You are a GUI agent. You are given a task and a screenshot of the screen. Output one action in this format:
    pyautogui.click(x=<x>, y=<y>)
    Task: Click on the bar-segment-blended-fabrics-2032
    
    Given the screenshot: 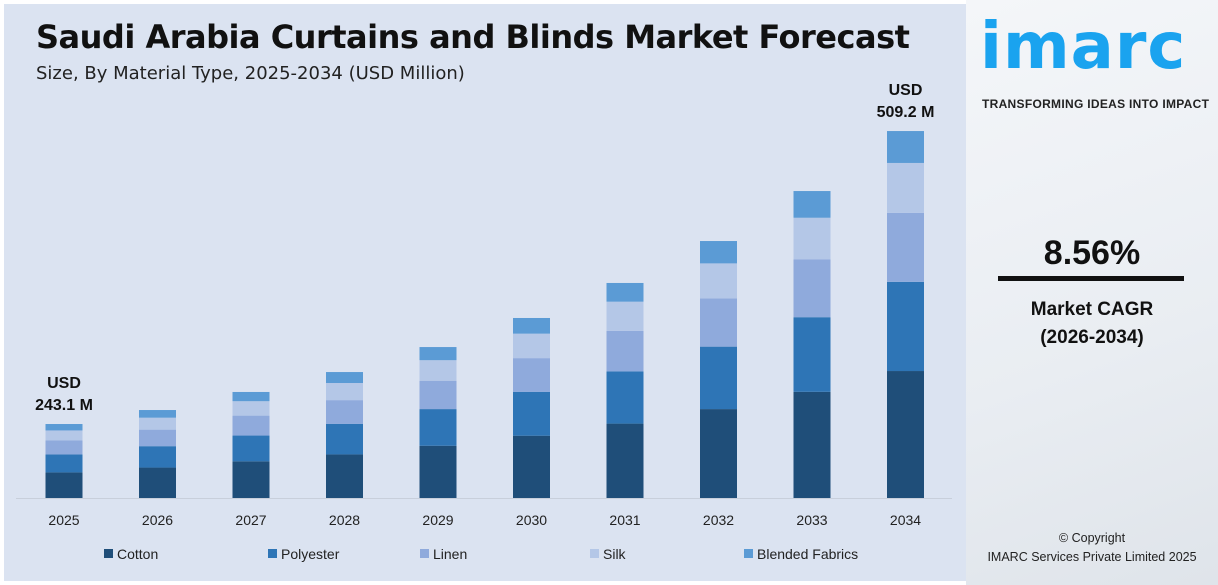 What is the action you would take?
    pyautogui.click(x=718, y=252)
    